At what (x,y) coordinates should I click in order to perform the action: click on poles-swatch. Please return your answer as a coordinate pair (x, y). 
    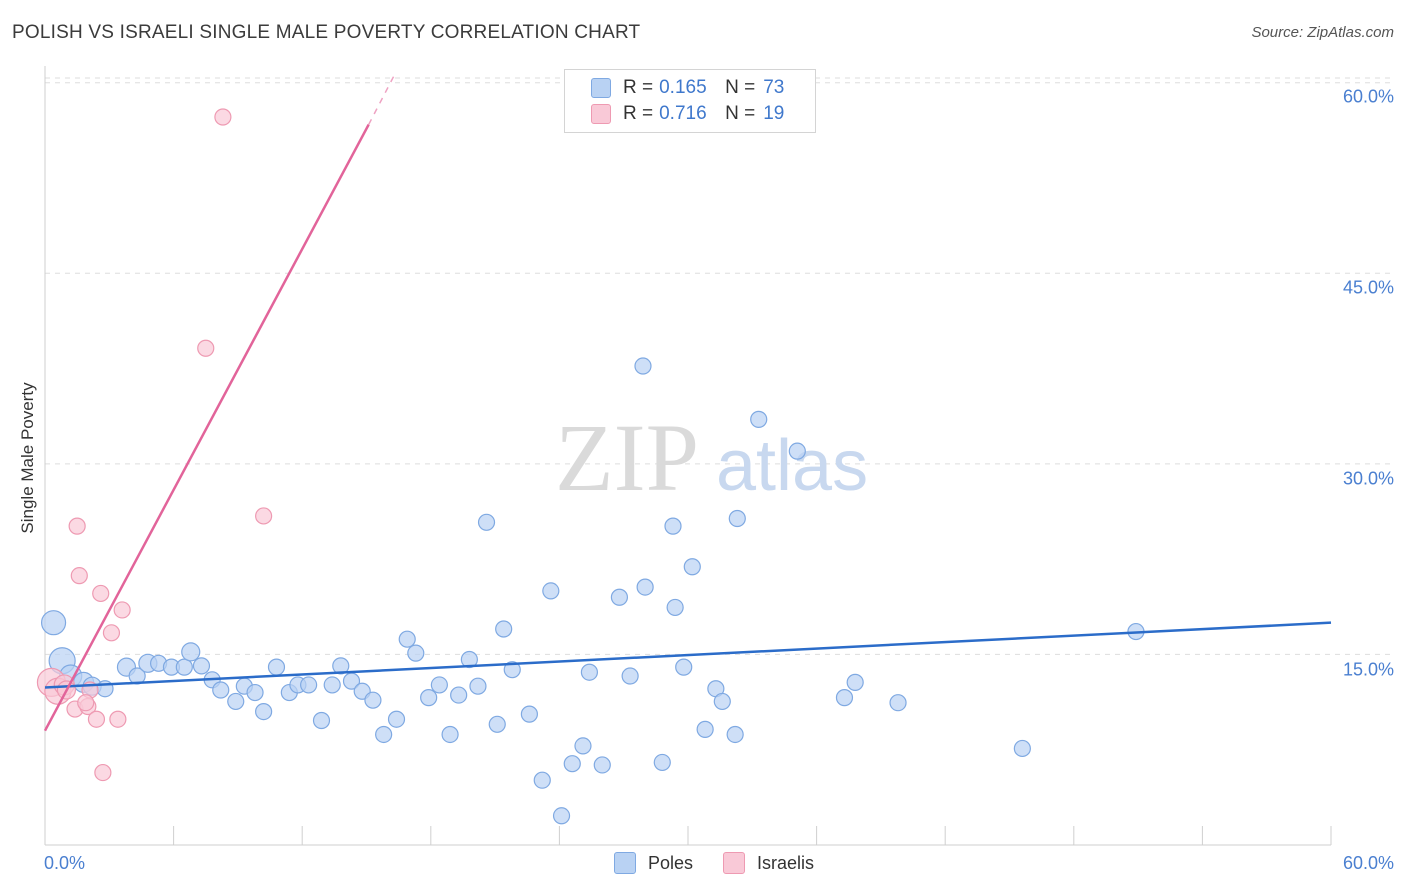
    Looking at the image, I should click on (601, 88).